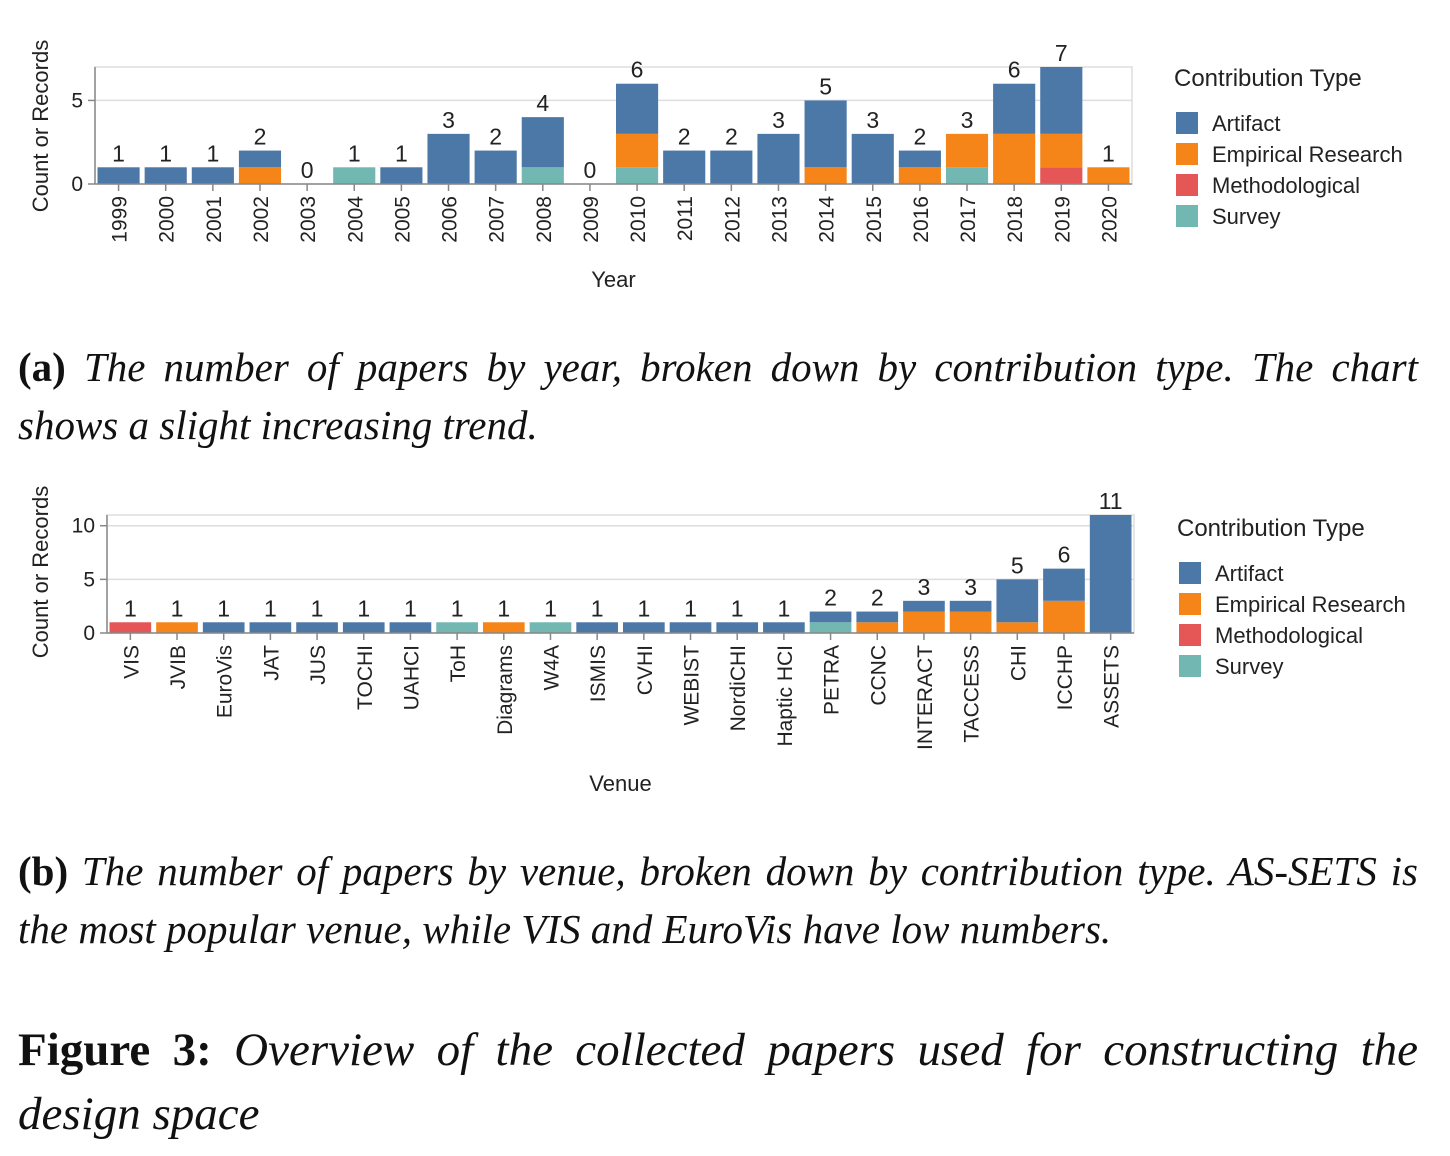  Describe the element at coordinates (1018, 663) in the screenshot. I see `x-tick-label-chi: CHI` at that location.